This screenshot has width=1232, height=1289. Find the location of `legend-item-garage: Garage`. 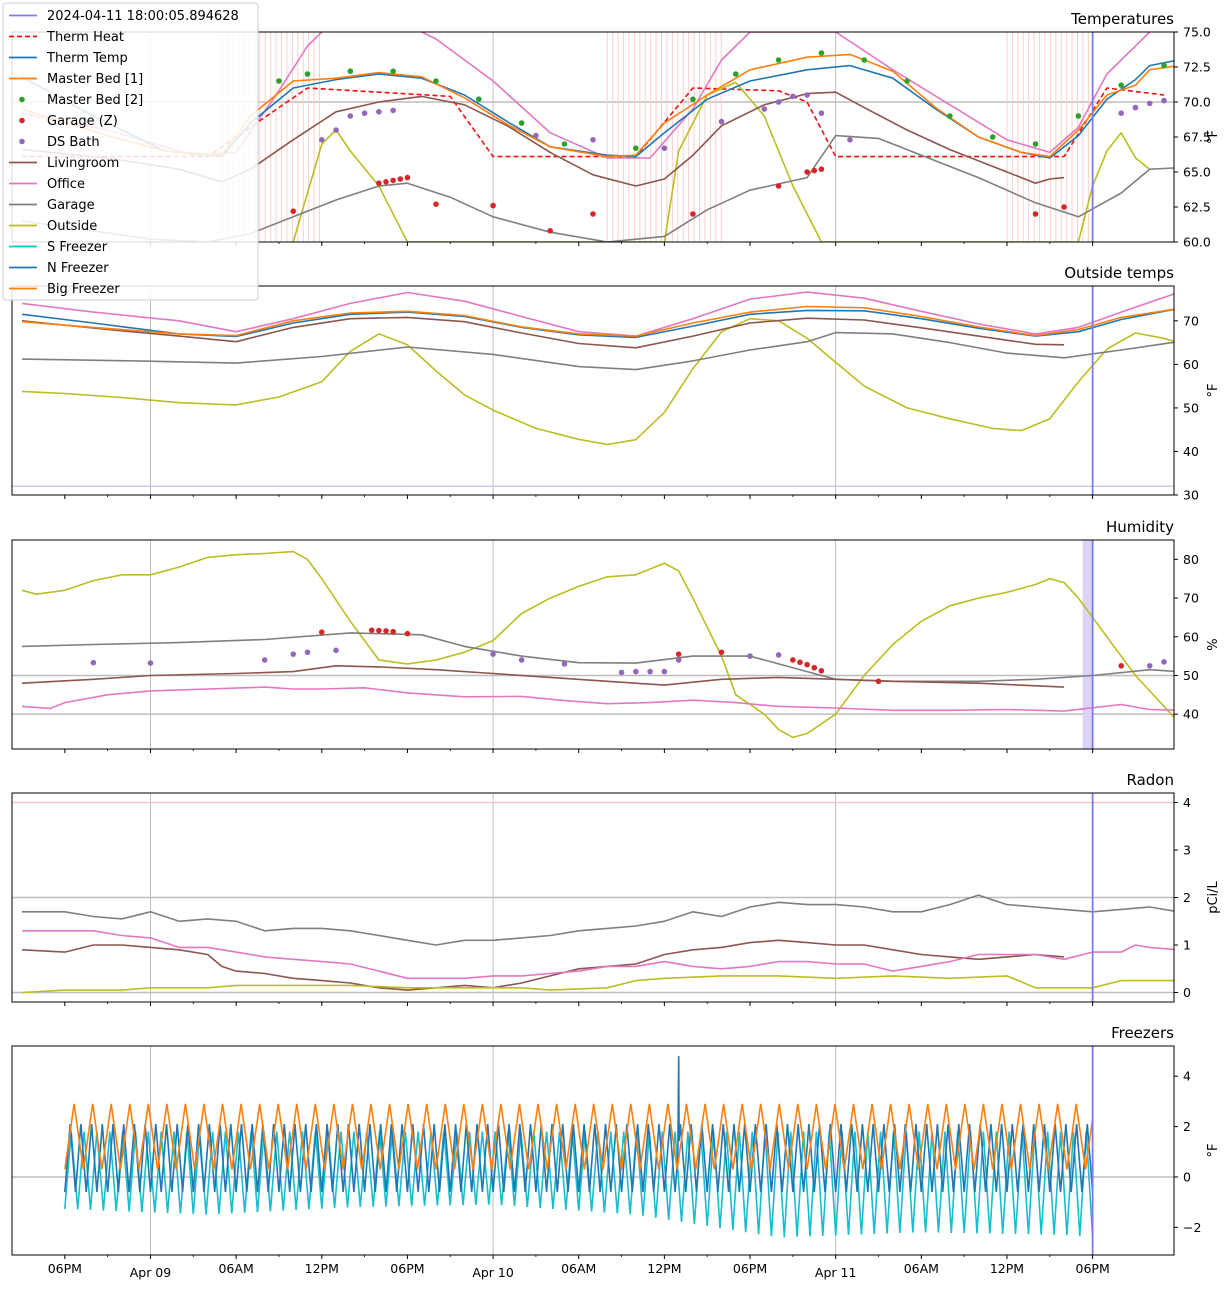

legend-item-garage: Garage is located at coordinates (52, 205).